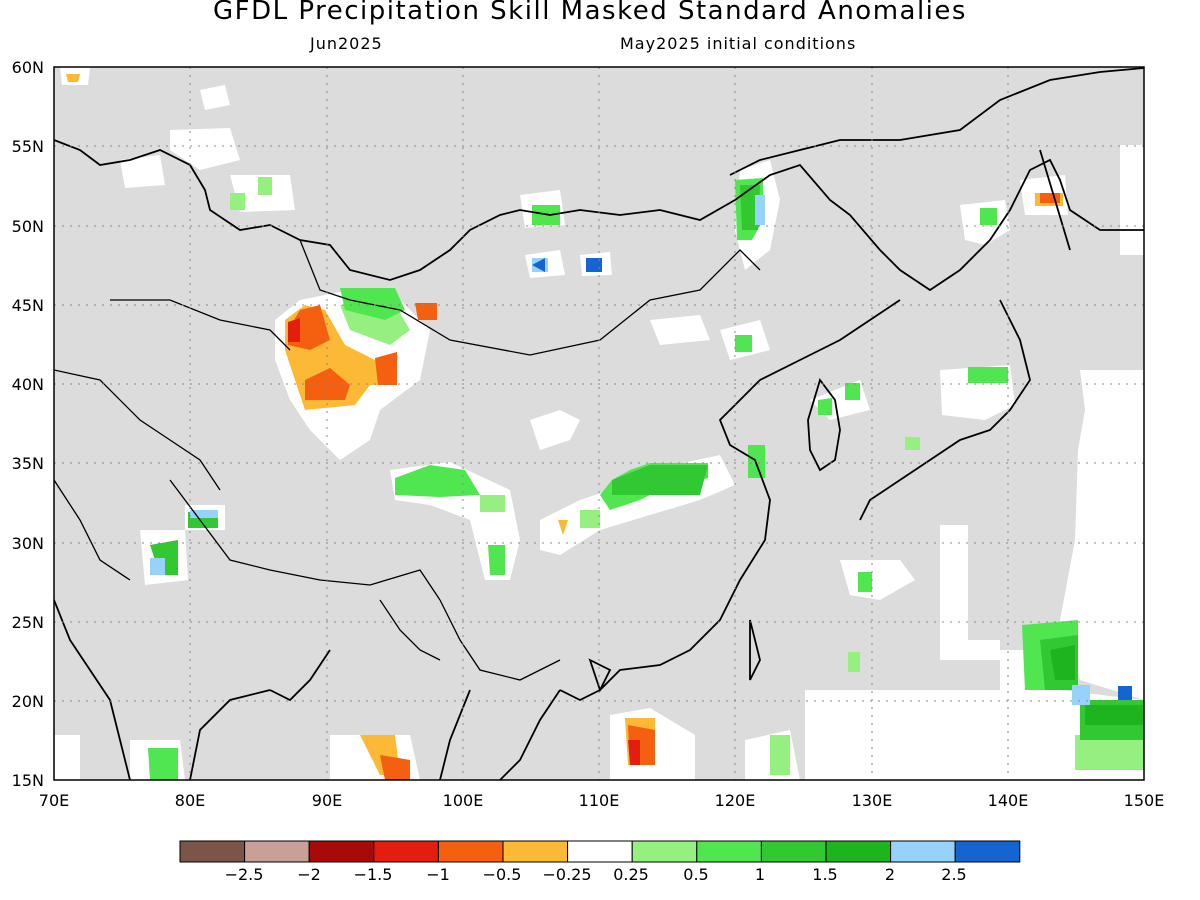  What do you see at coordinates (953, 874) in the screenshot?
I see `legend-label: 2.5` at bounding box center [953, 874].